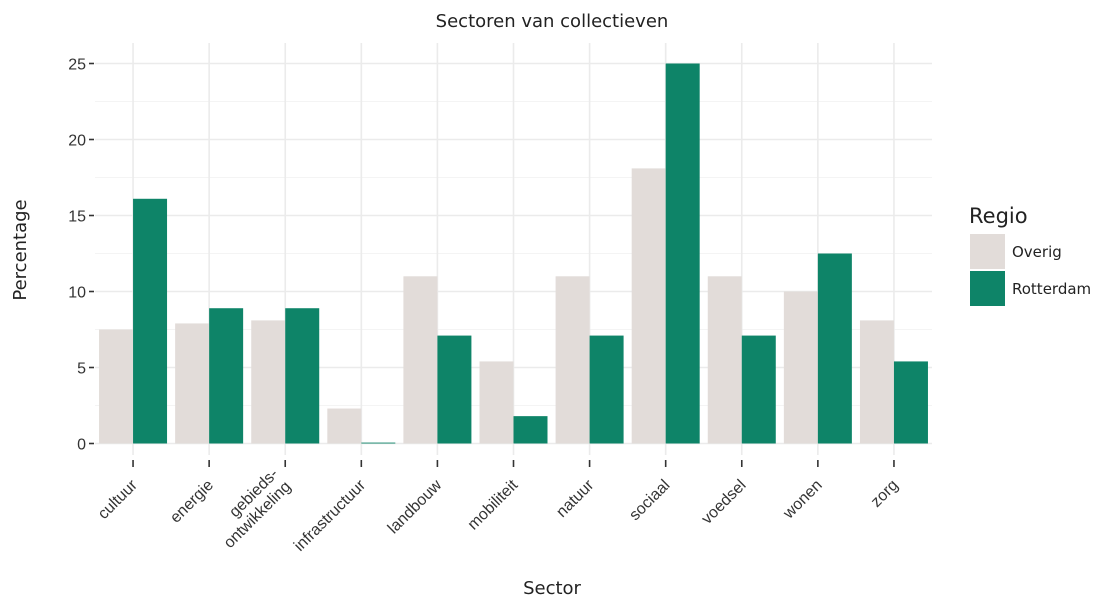  What do you see at coordinates (724, 502) in the screenshot?
I see `x-tick-label: voedsel` at bounding box center [724, 502].